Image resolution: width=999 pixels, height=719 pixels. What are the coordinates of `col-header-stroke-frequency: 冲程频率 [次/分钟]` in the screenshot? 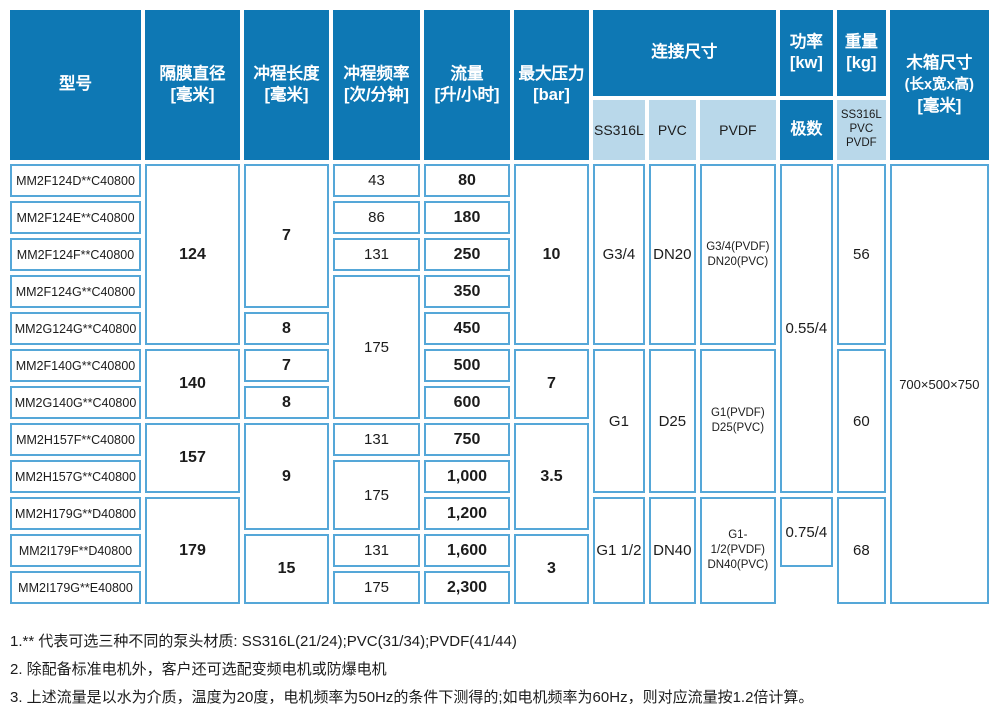 It's located at (376, 85).